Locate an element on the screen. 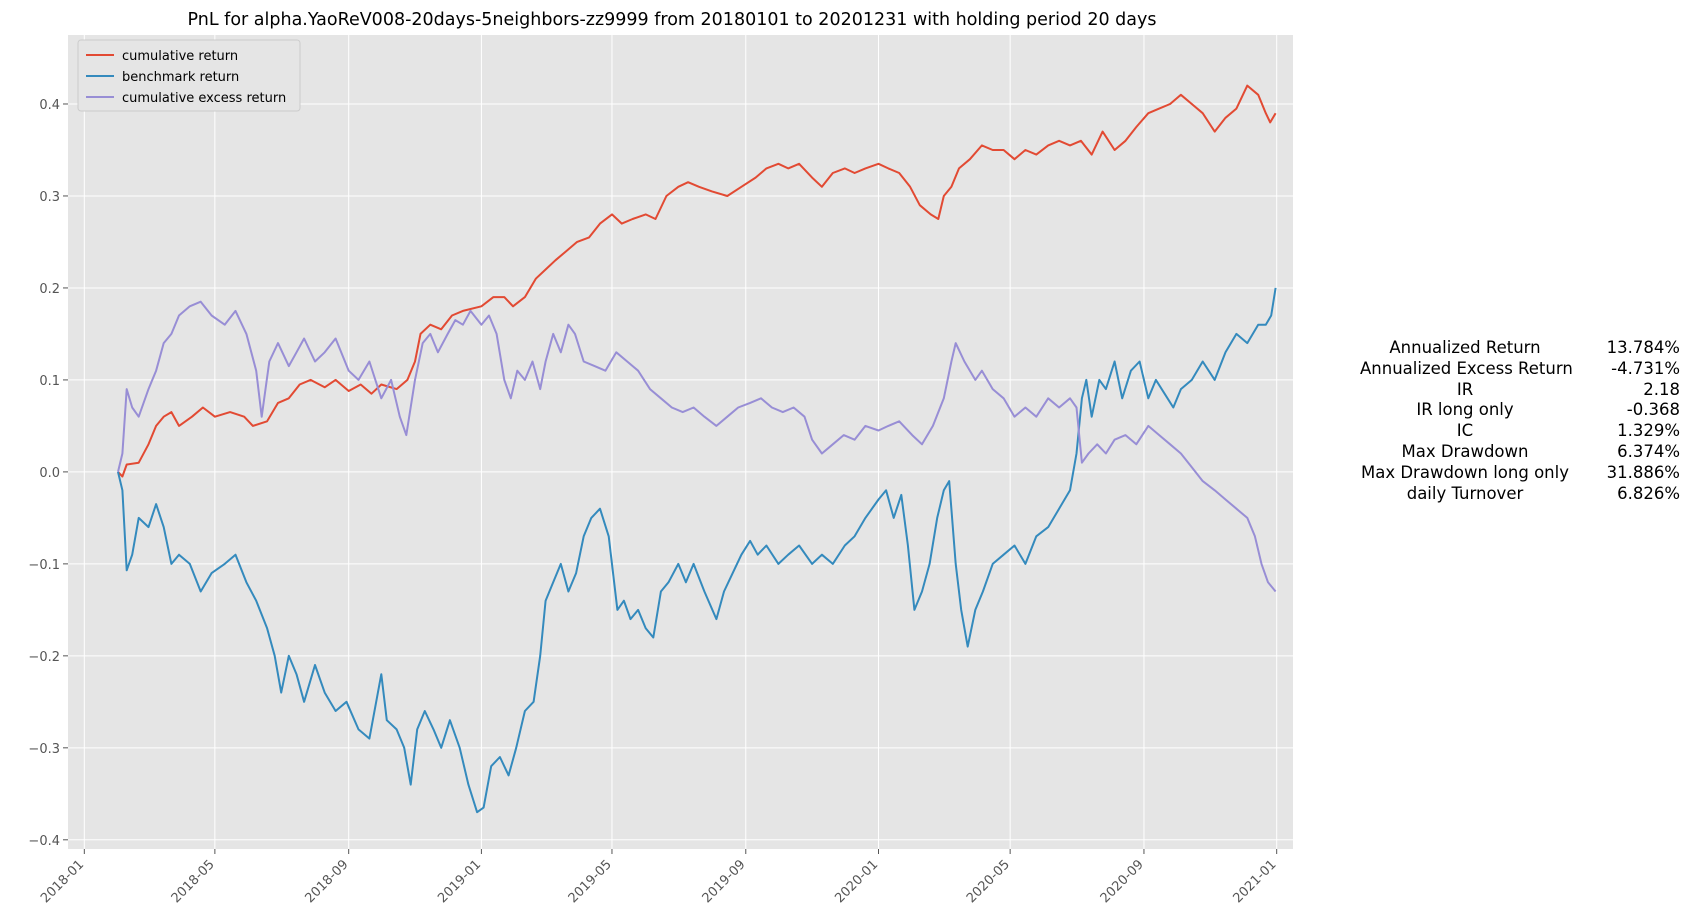 This screenshot has width=1697, height=919. stat-row: Annualized Excess Return -4.731% is located at coordinates (1525, 369).